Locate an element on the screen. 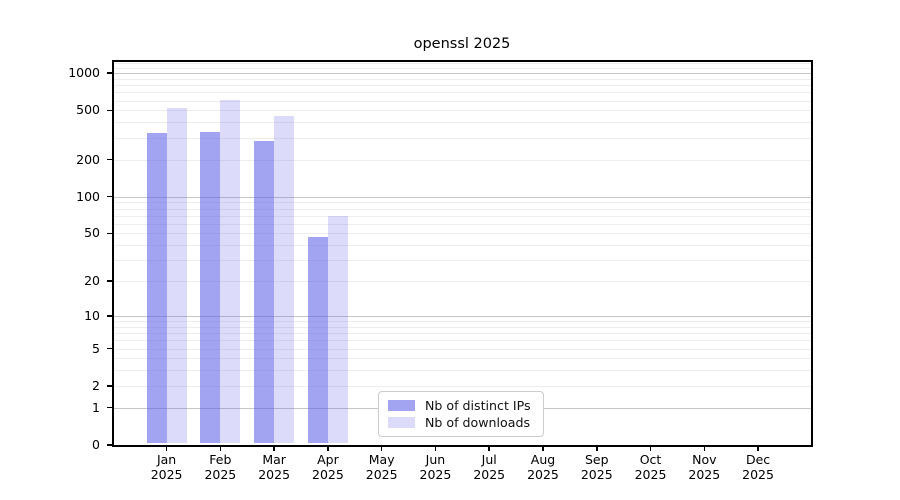 The width and height of the screenshot is (900, 500). x-tick-label-month: Dec is located at coordinates (758, 459).